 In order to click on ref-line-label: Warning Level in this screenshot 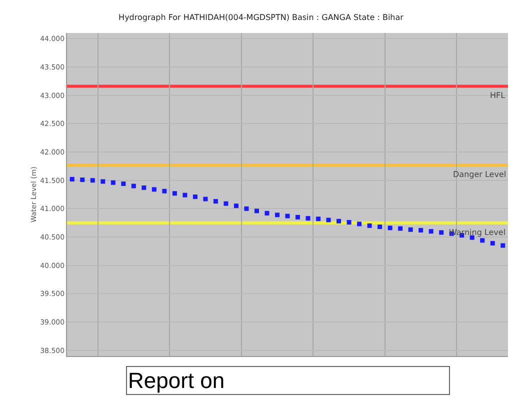, I will do `click(477, 232)`.